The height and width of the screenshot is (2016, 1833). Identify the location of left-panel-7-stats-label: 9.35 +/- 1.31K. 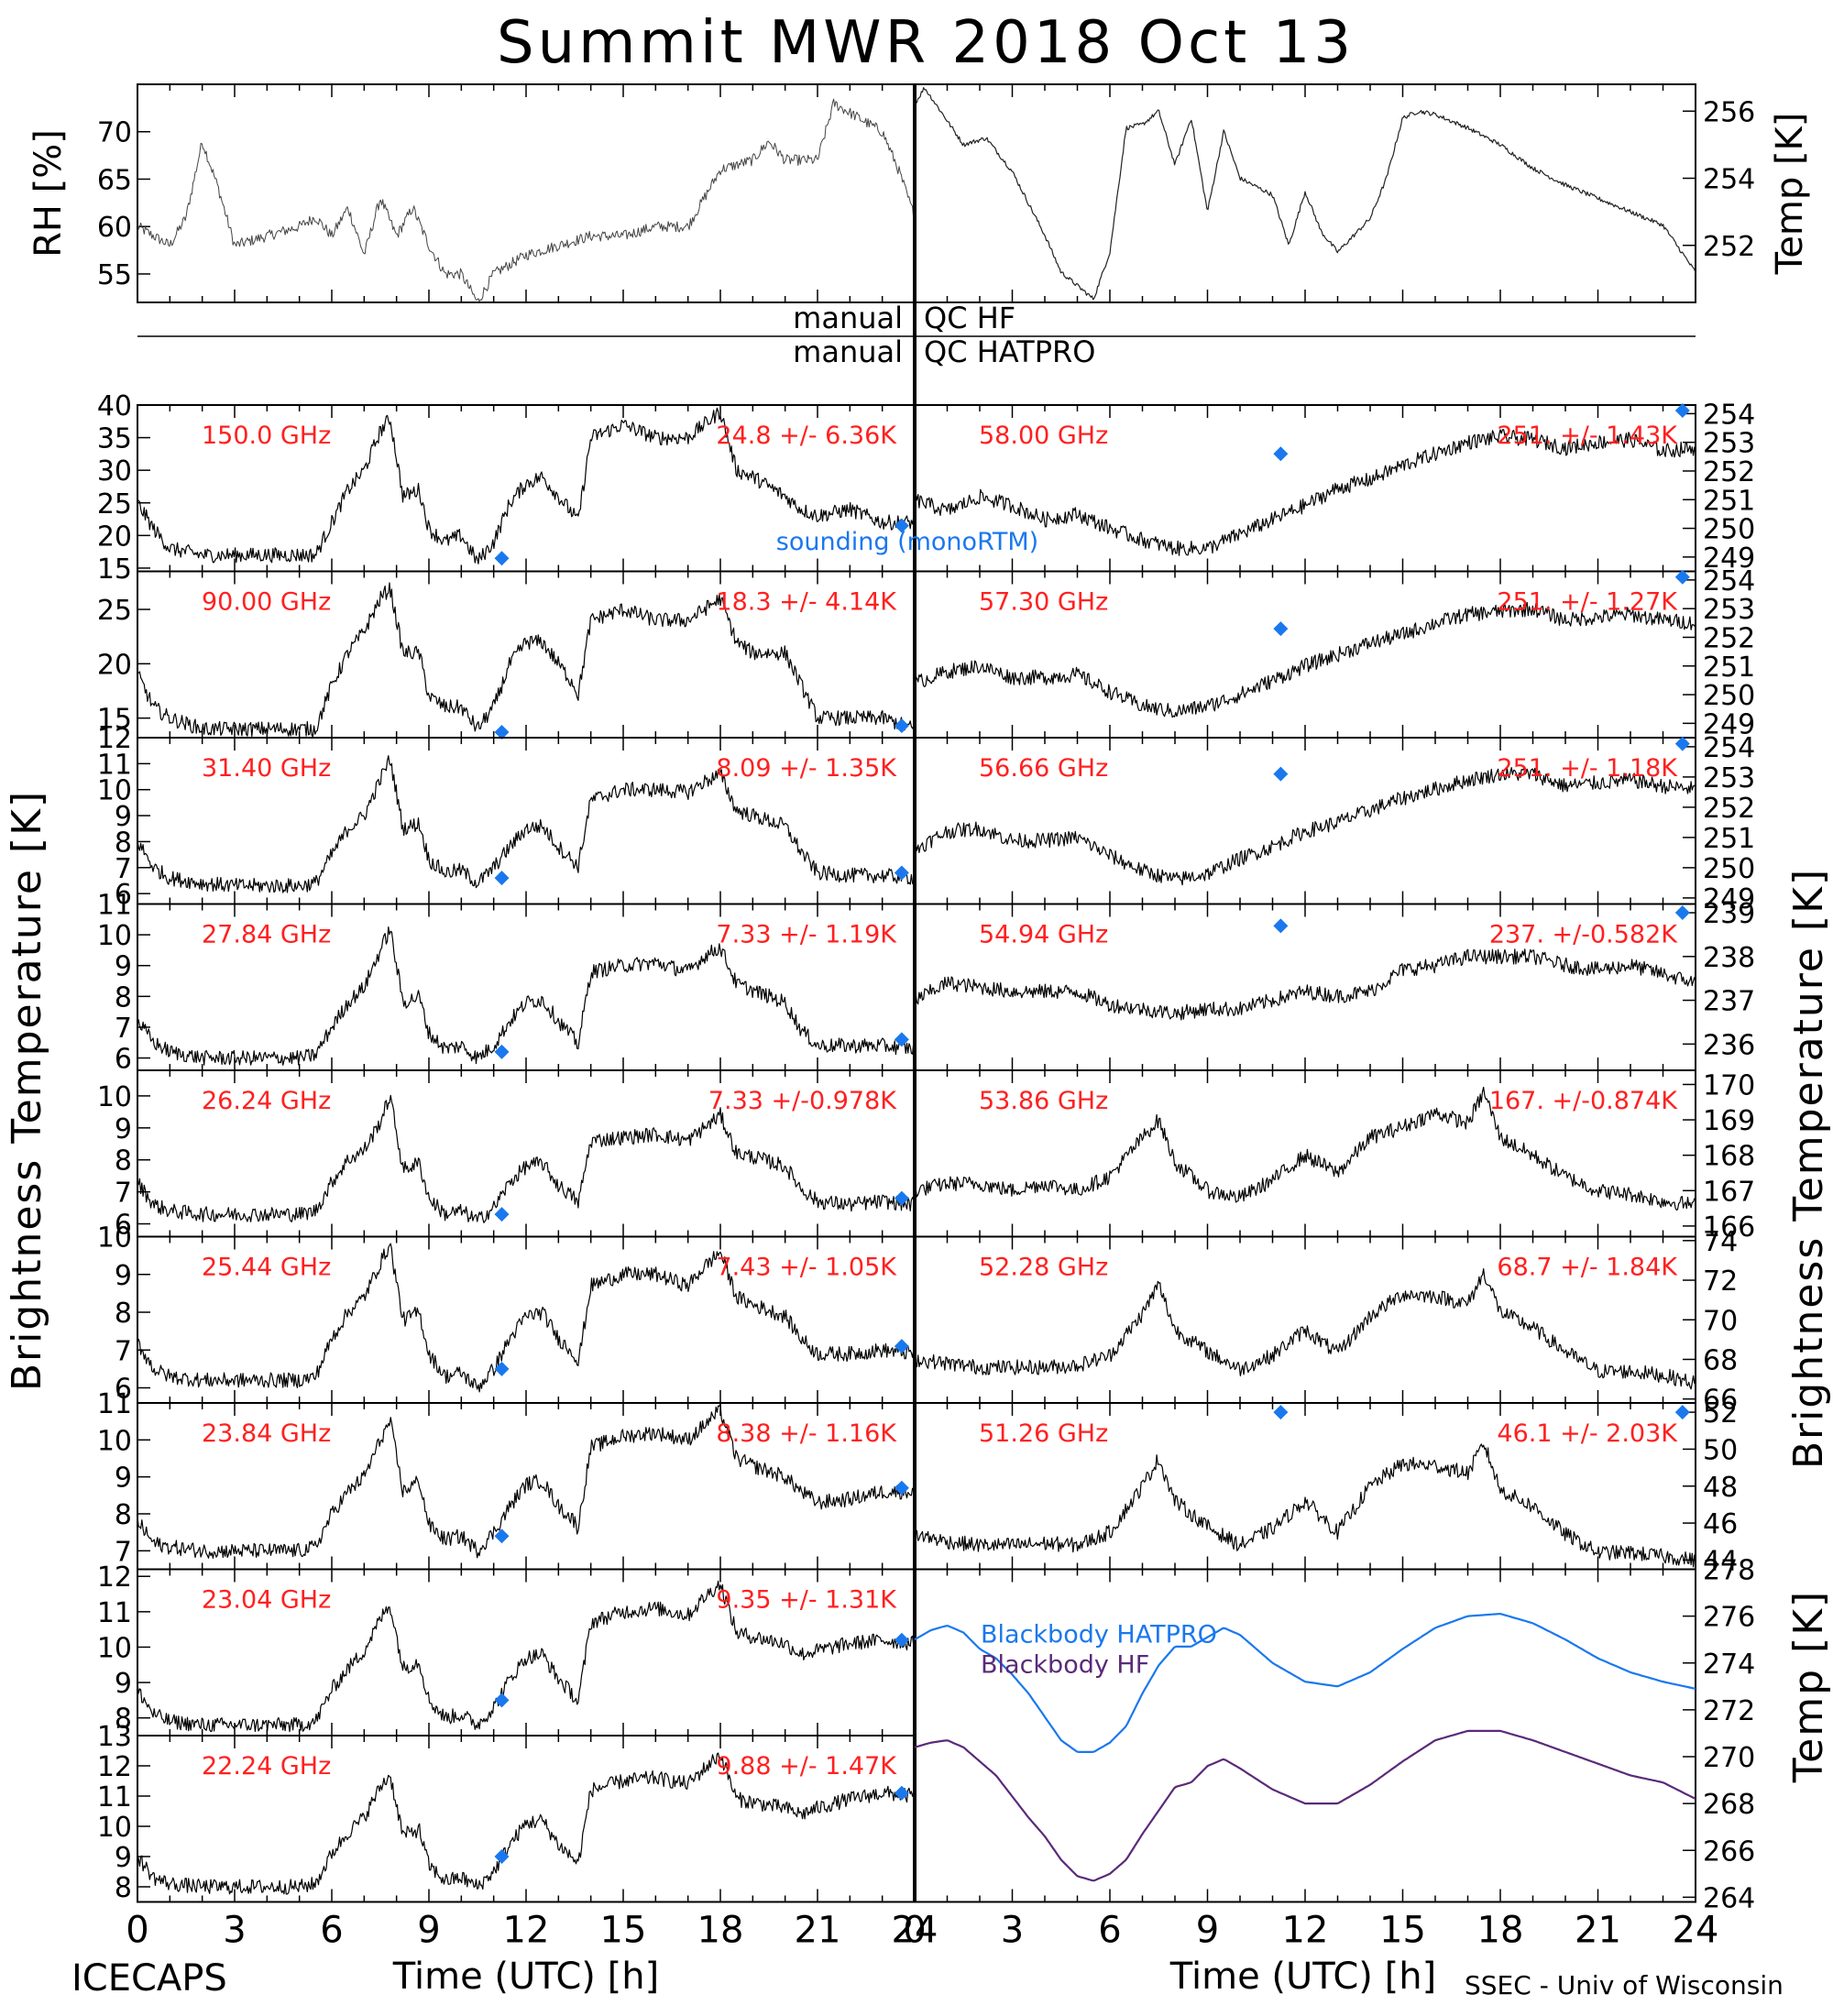
(806, 1600).